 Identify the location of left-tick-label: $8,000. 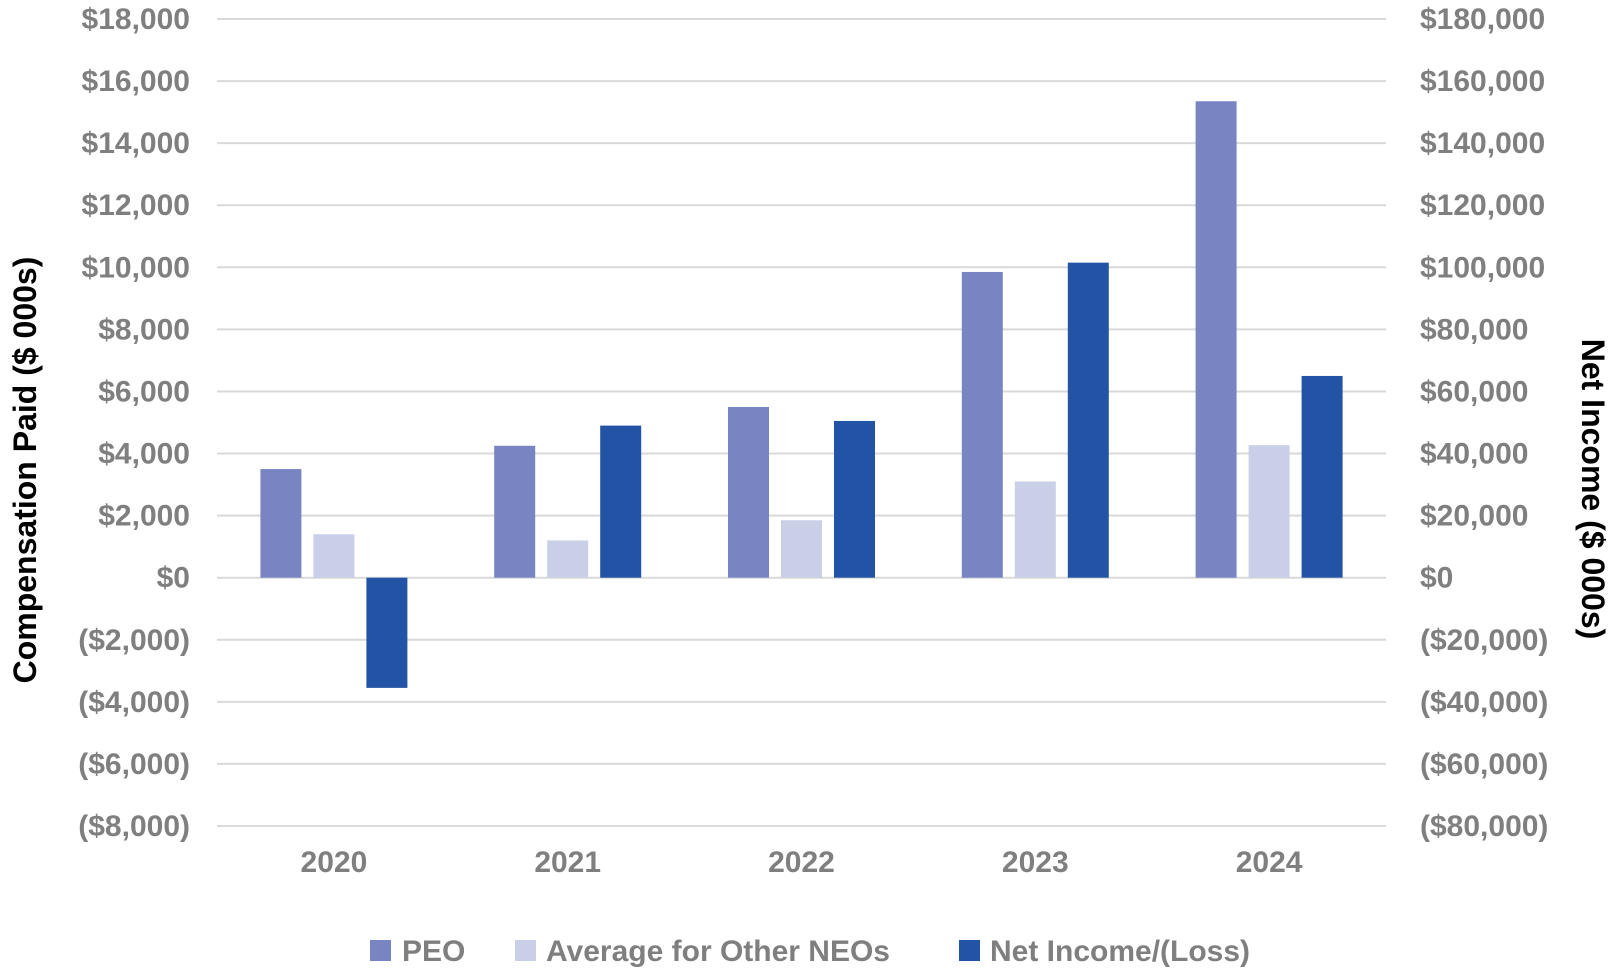
(144, 329).